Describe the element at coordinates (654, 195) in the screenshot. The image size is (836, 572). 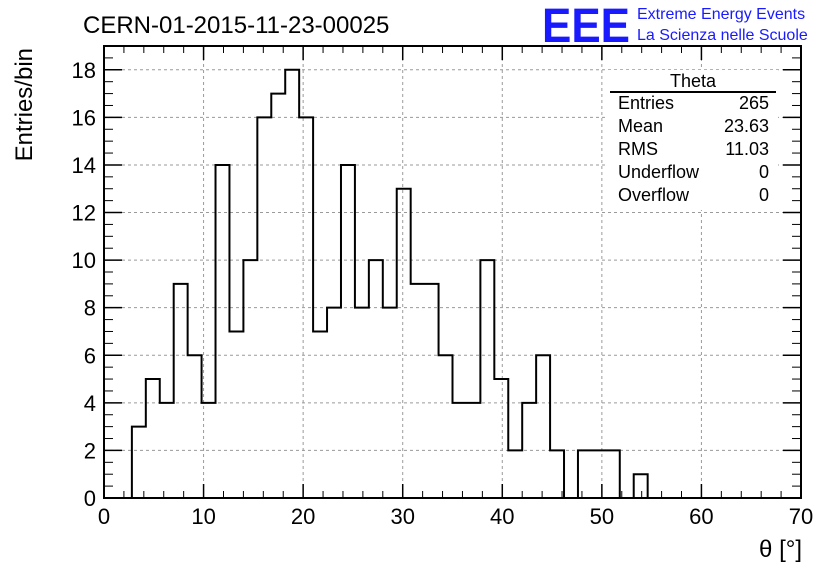
I see `stats-row-label: Overflow` at that location.